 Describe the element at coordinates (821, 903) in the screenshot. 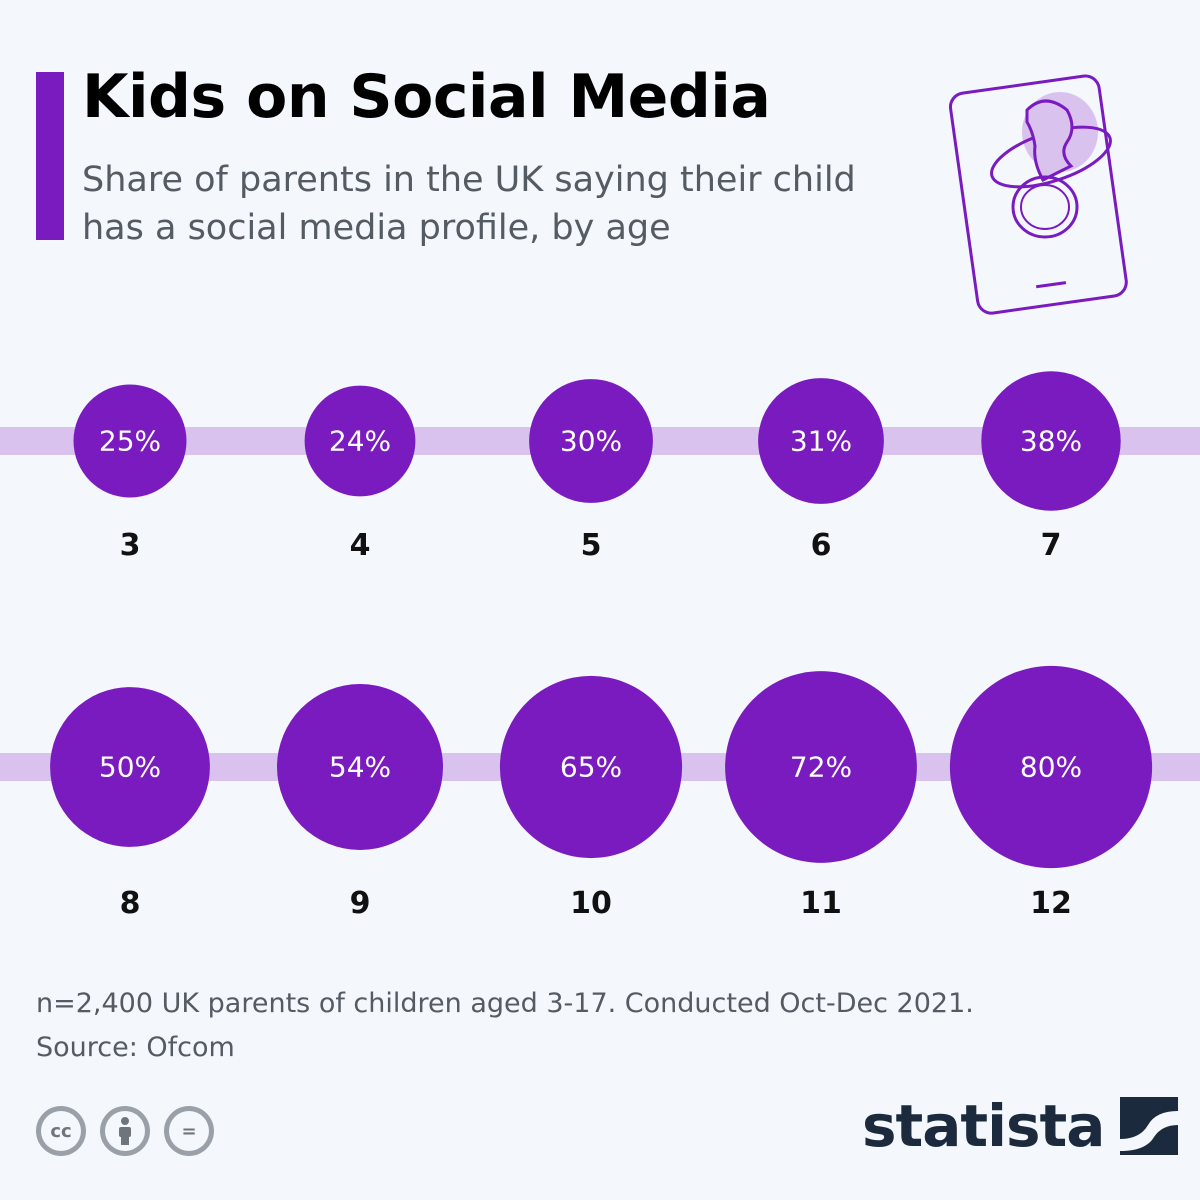

I see `age-label-11: 11` at that location.